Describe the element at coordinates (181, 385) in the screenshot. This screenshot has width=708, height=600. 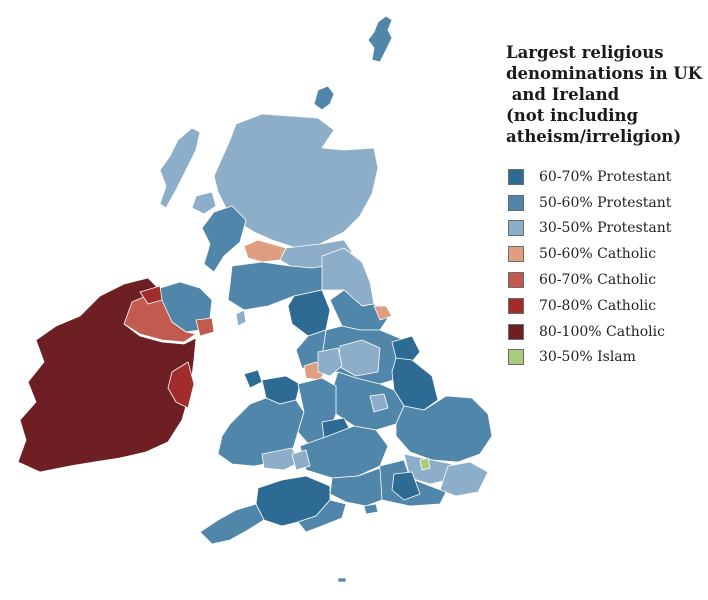
I see `region-dublin-area` at that location.